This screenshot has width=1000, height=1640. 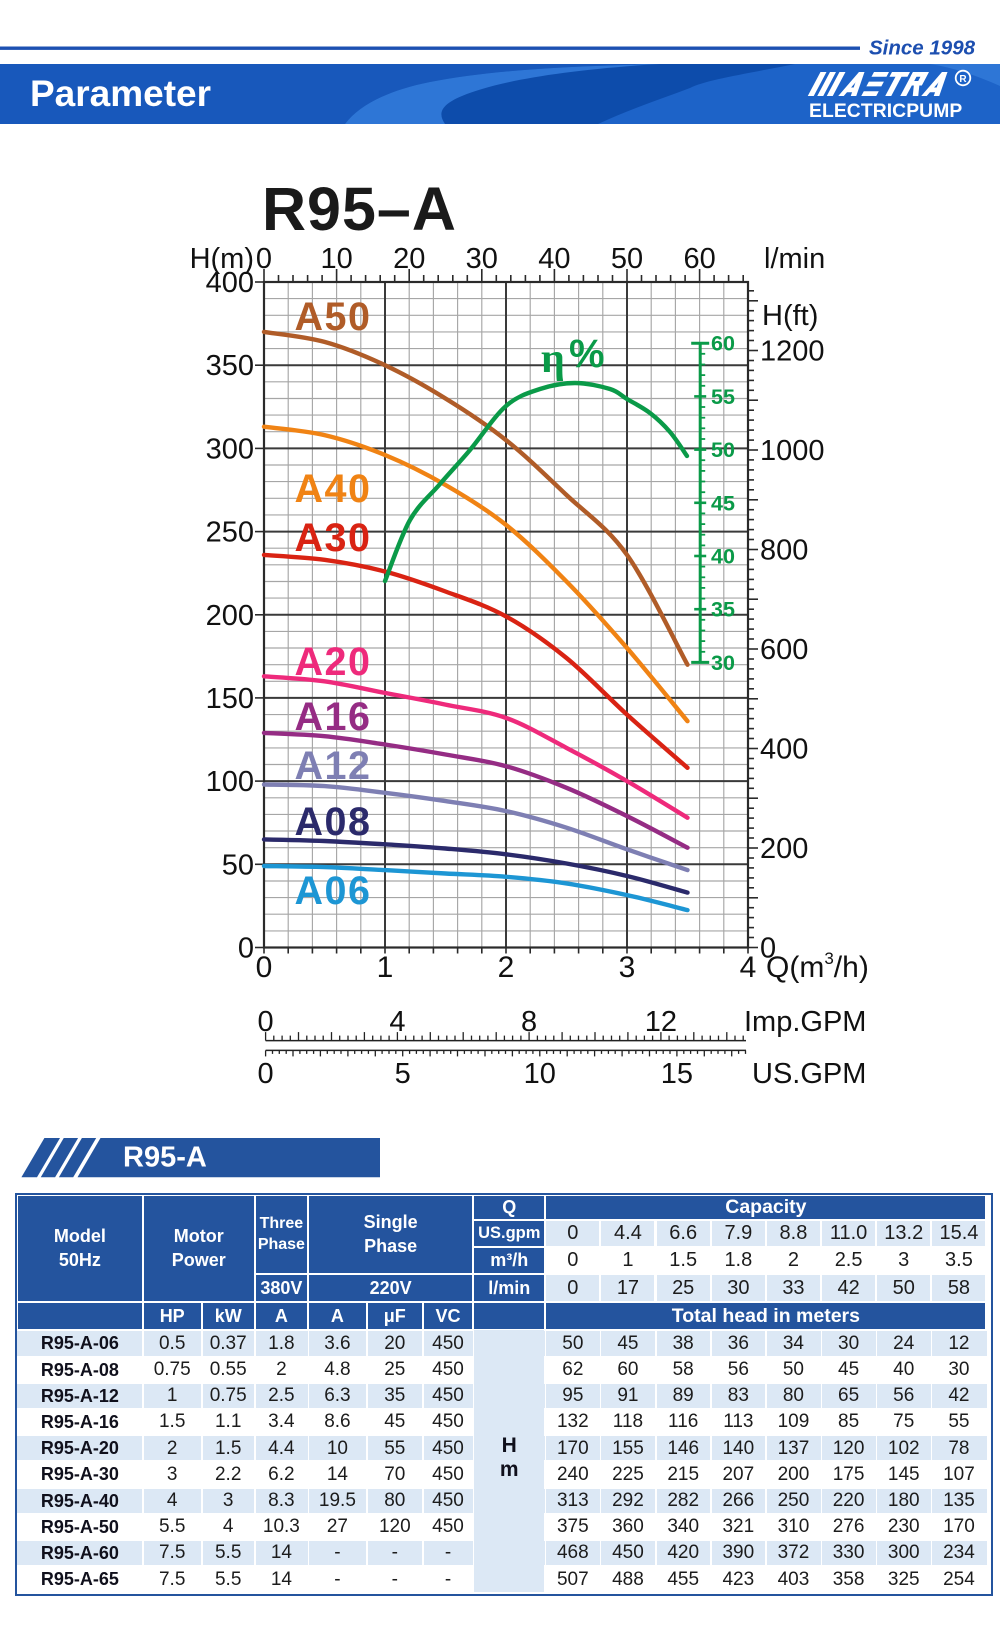 What do you see at coordinates (627, 967) in the screenshot?
I see `svg-text: 3` at bounding box center [627, 967].